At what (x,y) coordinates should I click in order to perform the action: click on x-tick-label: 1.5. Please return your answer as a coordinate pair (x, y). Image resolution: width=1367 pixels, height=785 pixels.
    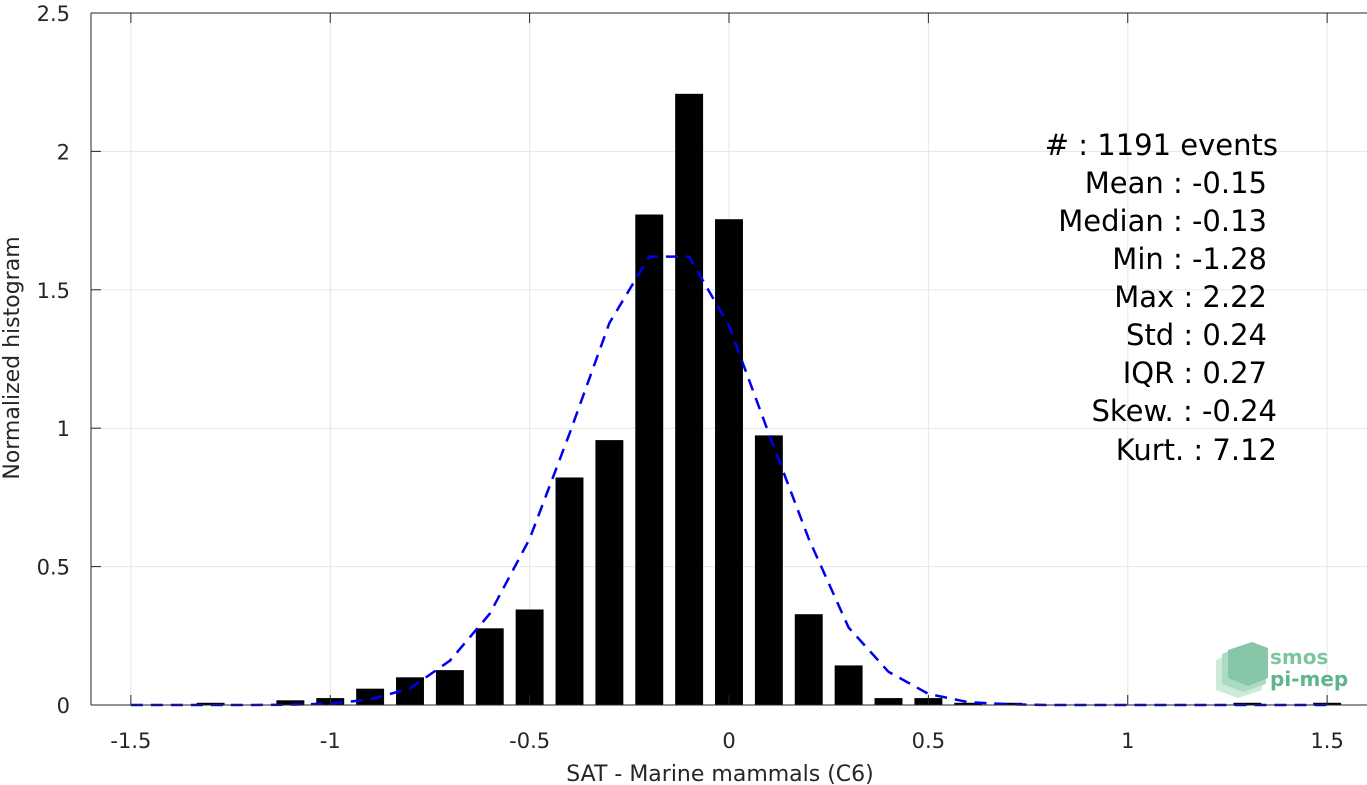
    Looking at the image, I should click on (1326, 741).